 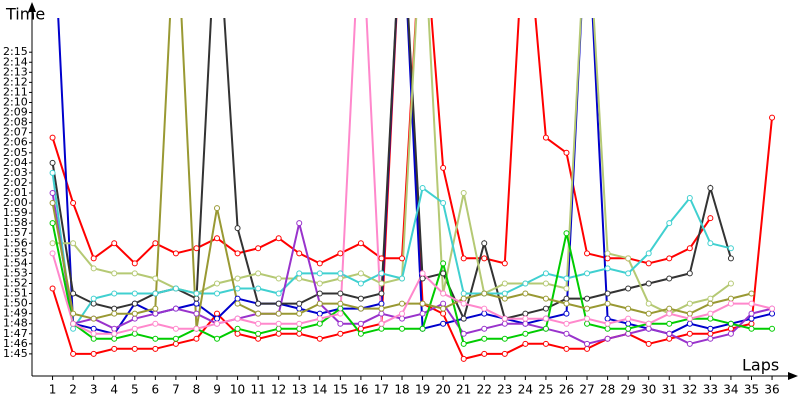 What do you see at coordinates (32, 7) in the screenshot?
I see `y-arrow` at bounding box center [32, 7].